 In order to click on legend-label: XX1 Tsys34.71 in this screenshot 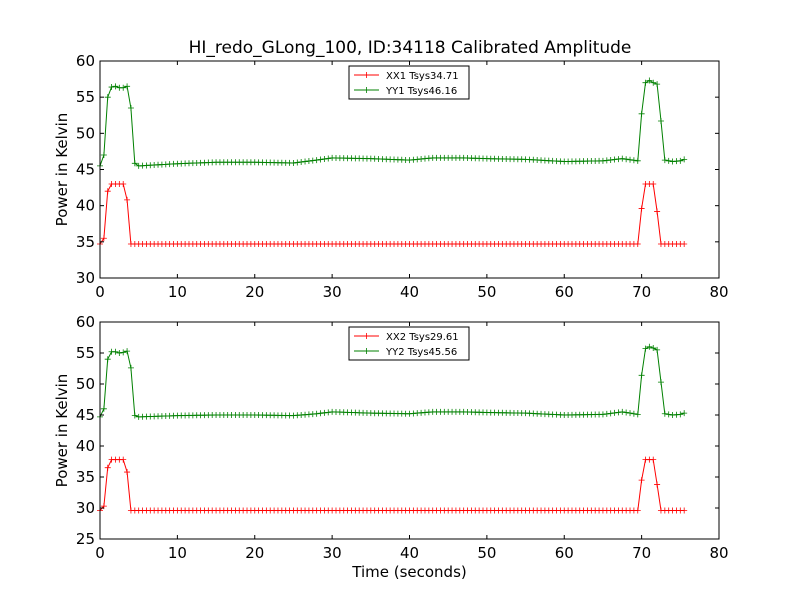, I will do `click(422, 76)`.